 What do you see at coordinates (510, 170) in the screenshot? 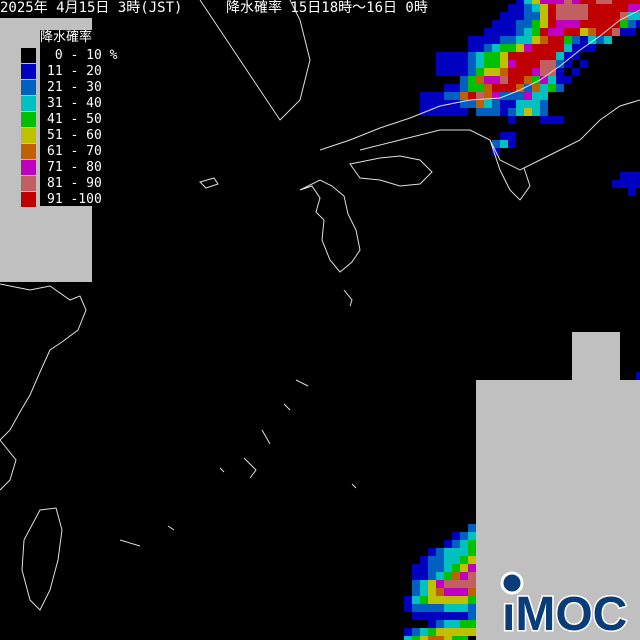
I see `kii-coastline` at bounding box center [510, 170].